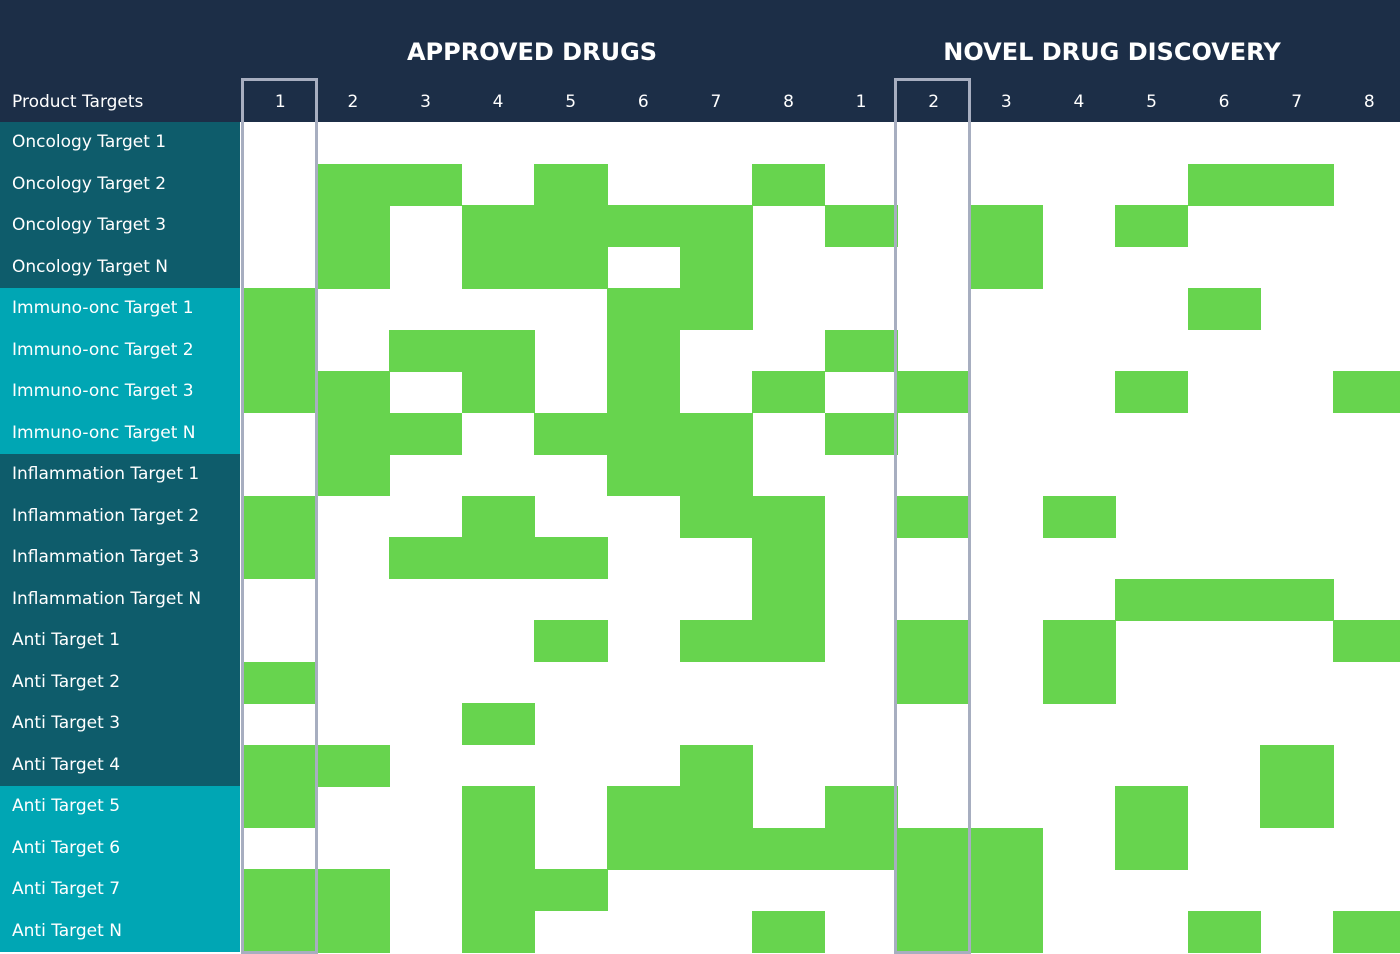  Describe the element at coordinates (120, 641) in the screenshot. I see `row-label: Anti Target 1` at that location.